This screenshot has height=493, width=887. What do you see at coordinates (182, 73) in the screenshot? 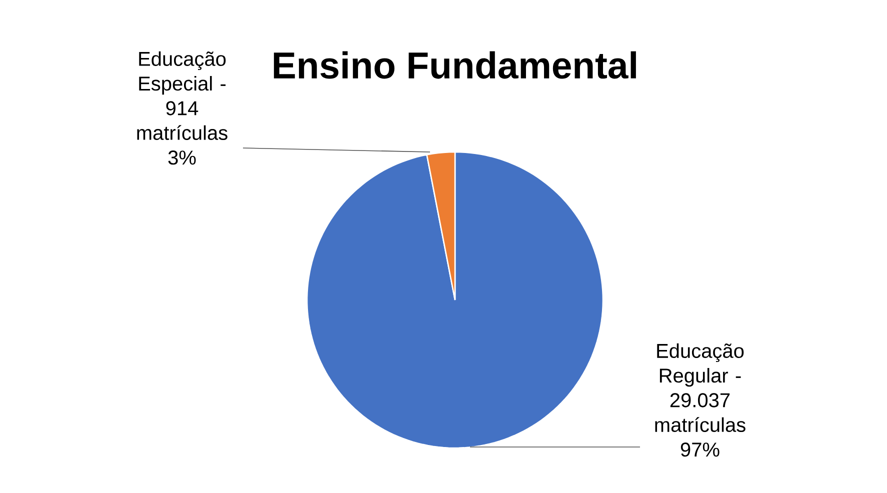
I see `slice-label: Educação Especial -` at bounding box center [182, 73].